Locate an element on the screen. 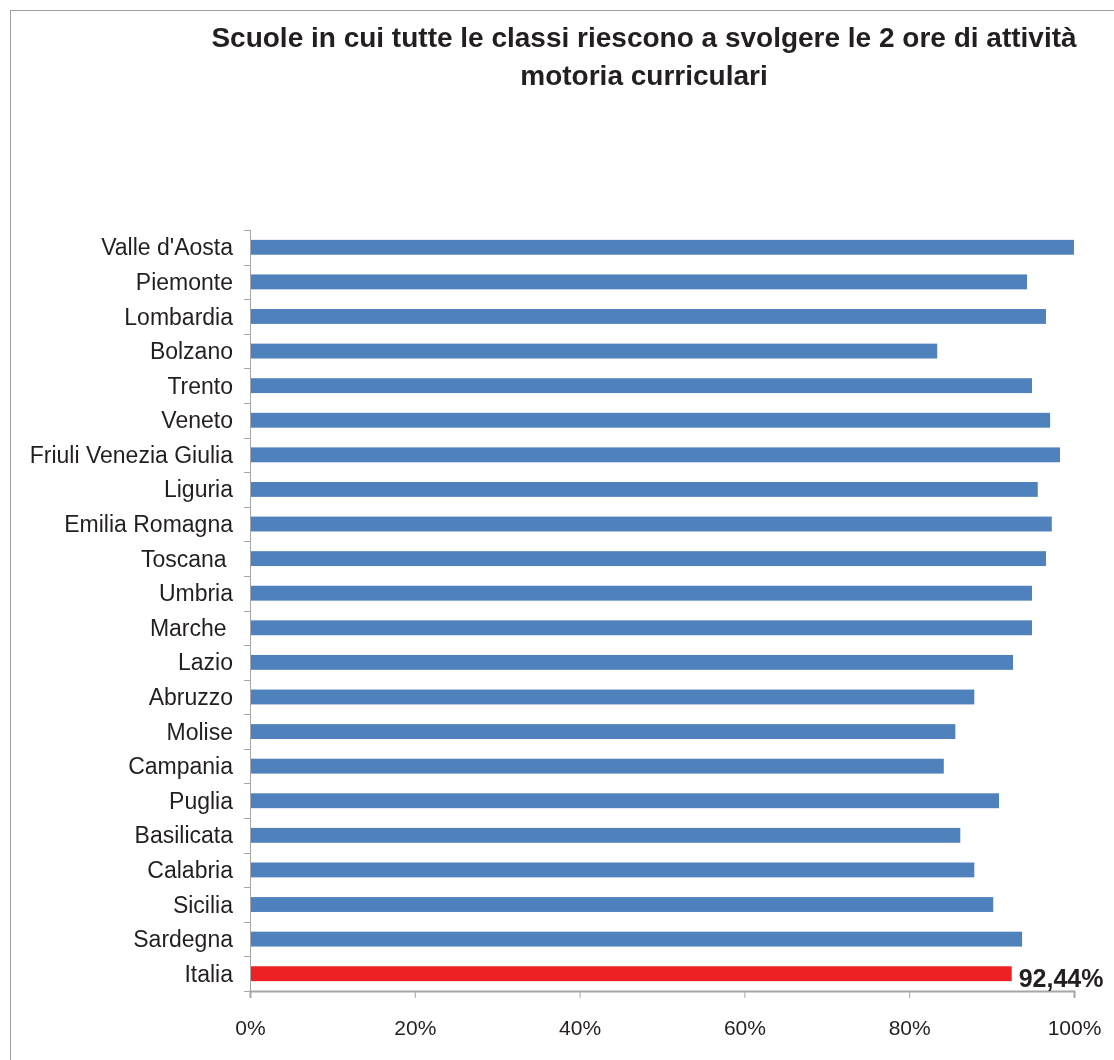 The image size is (1114, 1060). y-tick-label: Abruzzo is located at coordinates (190, 697).